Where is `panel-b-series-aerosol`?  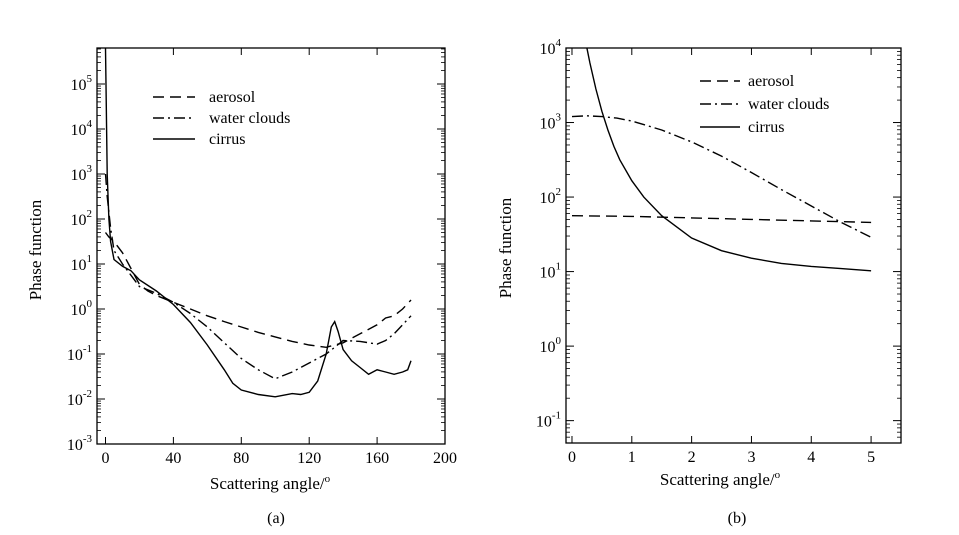
panel-b-series-aerosol is located at coordinates (721, 219).